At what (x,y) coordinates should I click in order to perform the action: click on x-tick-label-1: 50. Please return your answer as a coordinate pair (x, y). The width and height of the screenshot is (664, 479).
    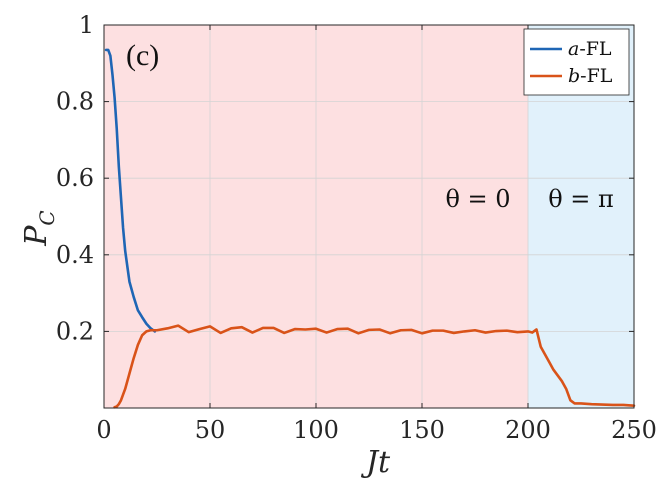
    Looking at the image, I should click on (210, 430).